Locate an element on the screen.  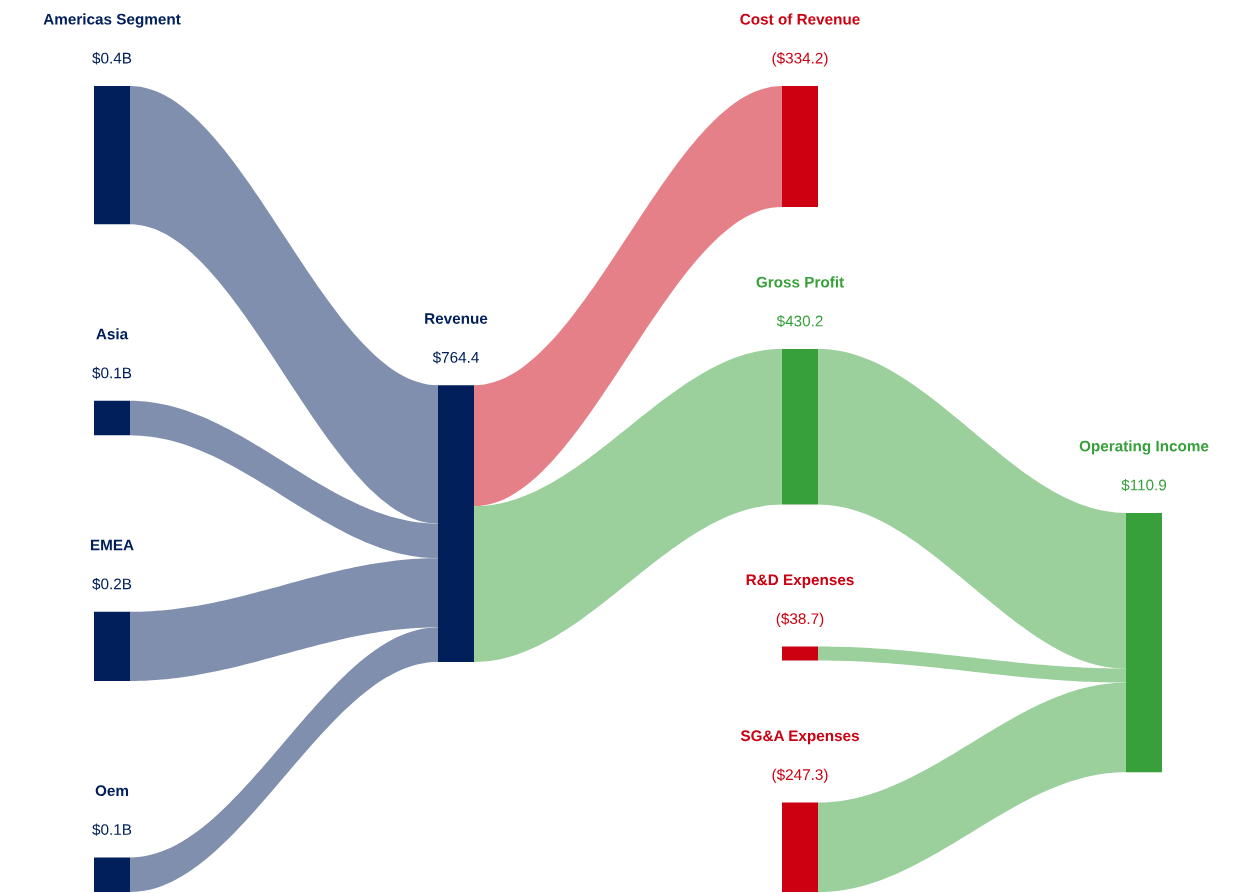
category-label: EMEA is located at coordinates (112, 545).